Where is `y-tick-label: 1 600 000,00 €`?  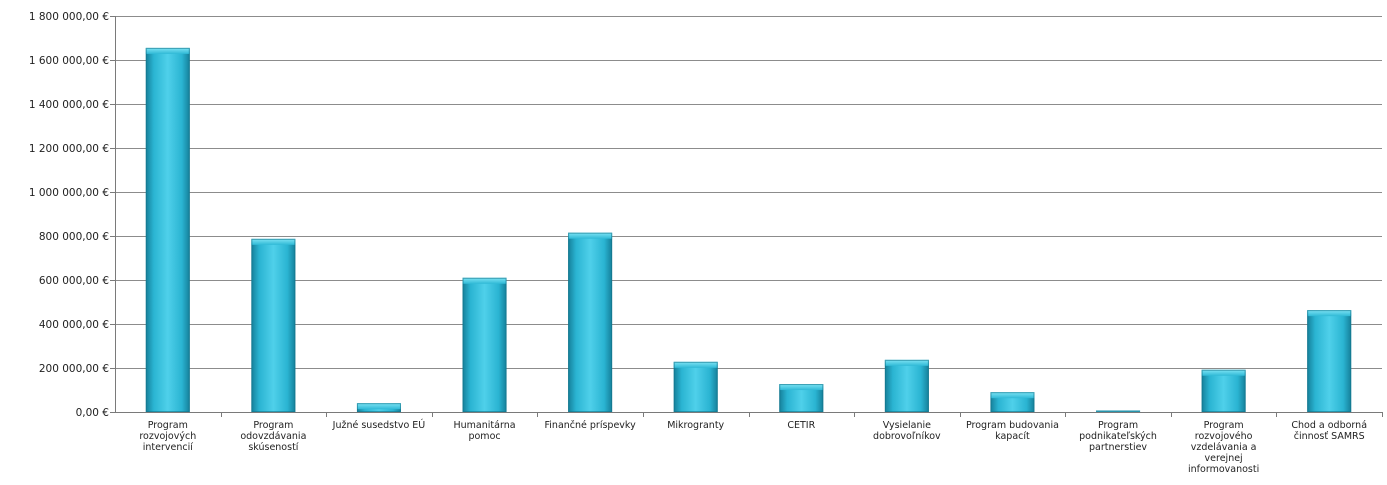
y-tick-label: 1 600 000,00 € is located at coordinates (69, 61).